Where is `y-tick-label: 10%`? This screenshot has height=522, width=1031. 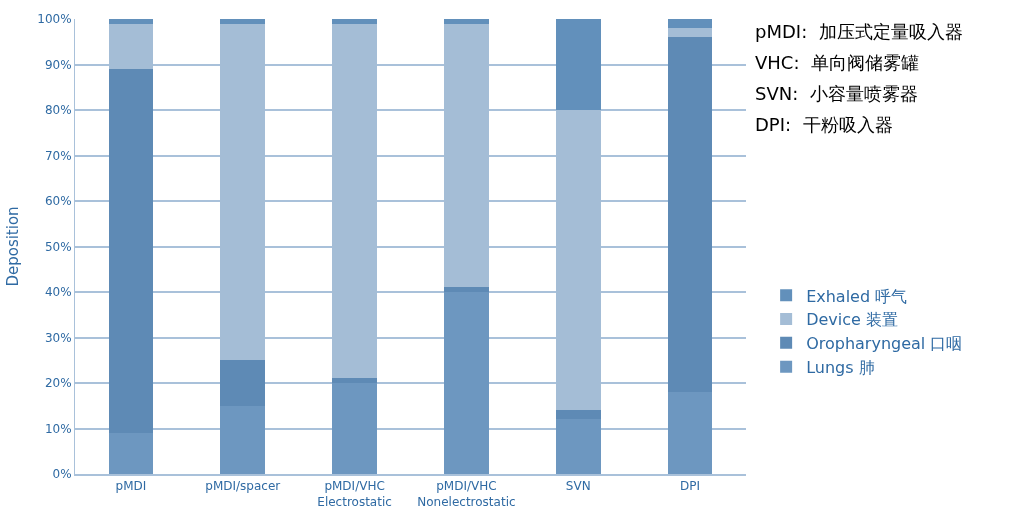 y-tick-label: 10% is located at coordinates (58, 428).